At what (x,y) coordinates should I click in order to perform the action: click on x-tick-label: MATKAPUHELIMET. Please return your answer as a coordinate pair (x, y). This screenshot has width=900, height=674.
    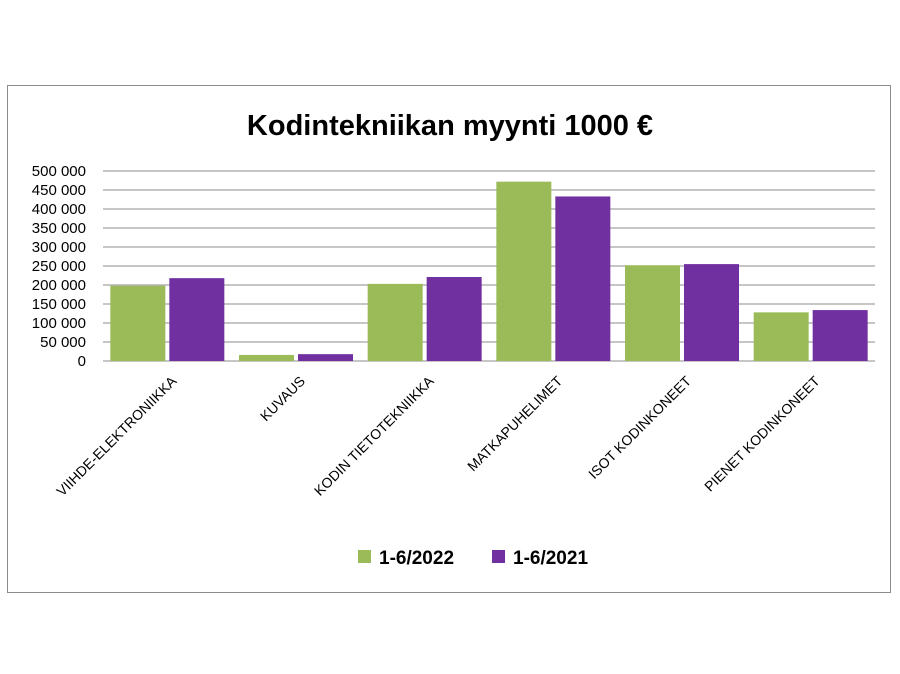
    Looking at the image, I should click on (515, 423).